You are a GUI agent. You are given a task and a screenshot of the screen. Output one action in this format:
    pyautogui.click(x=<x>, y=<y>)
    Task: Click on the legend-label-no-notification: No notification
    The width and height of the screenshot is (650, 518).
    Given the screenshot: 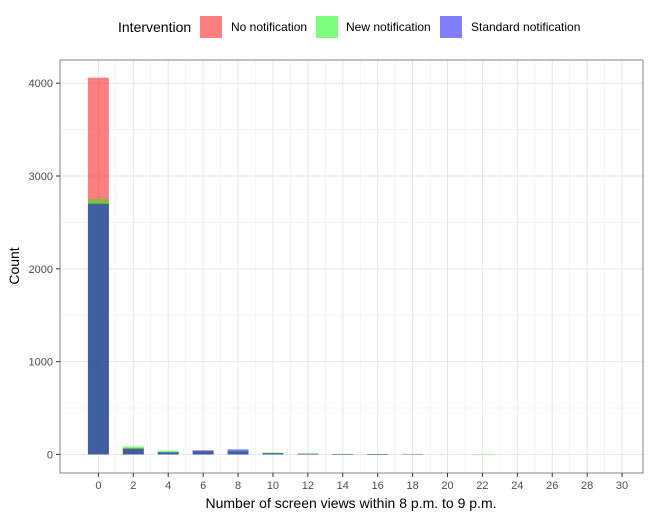 What is the action you would take?
    pyautogui.click(x=269, y=27)
    